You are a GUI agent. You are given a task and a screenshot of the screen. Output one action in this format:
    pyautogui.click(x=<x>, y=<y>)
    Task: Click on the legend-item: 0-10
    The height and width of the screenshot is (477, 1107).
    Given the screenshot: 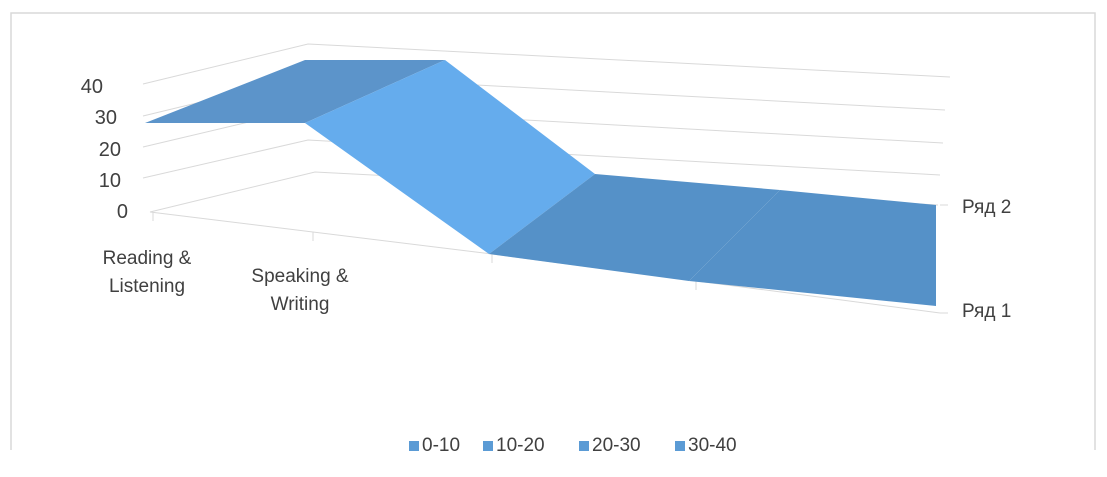 What is the action you would take?
    pyautogui.click(x=434, y=445)
    